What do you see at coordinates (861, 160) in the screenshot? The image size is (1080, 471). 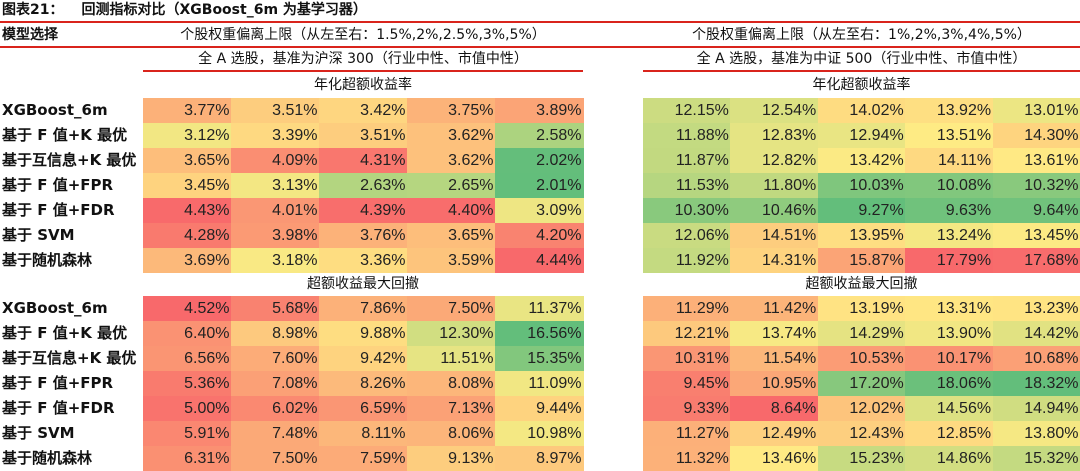 I see `heatmap-cell: 13.42%` at bounding box center [861, 160].